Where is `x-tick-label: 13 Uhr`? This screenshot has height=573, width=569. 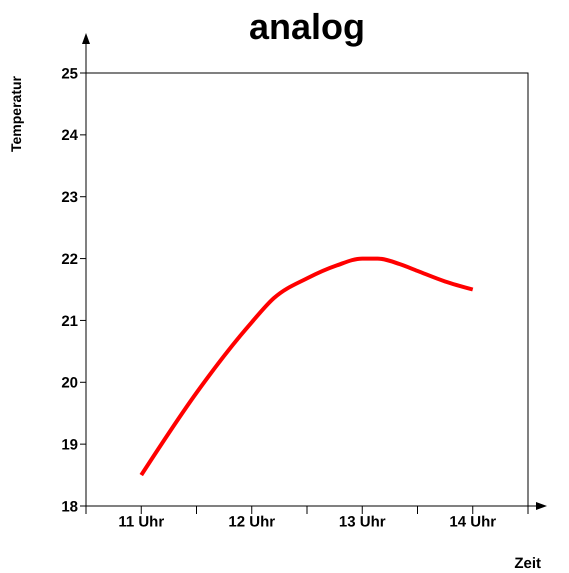
x-tick-label: 13 Uhr is located at coordinates (362, 522).